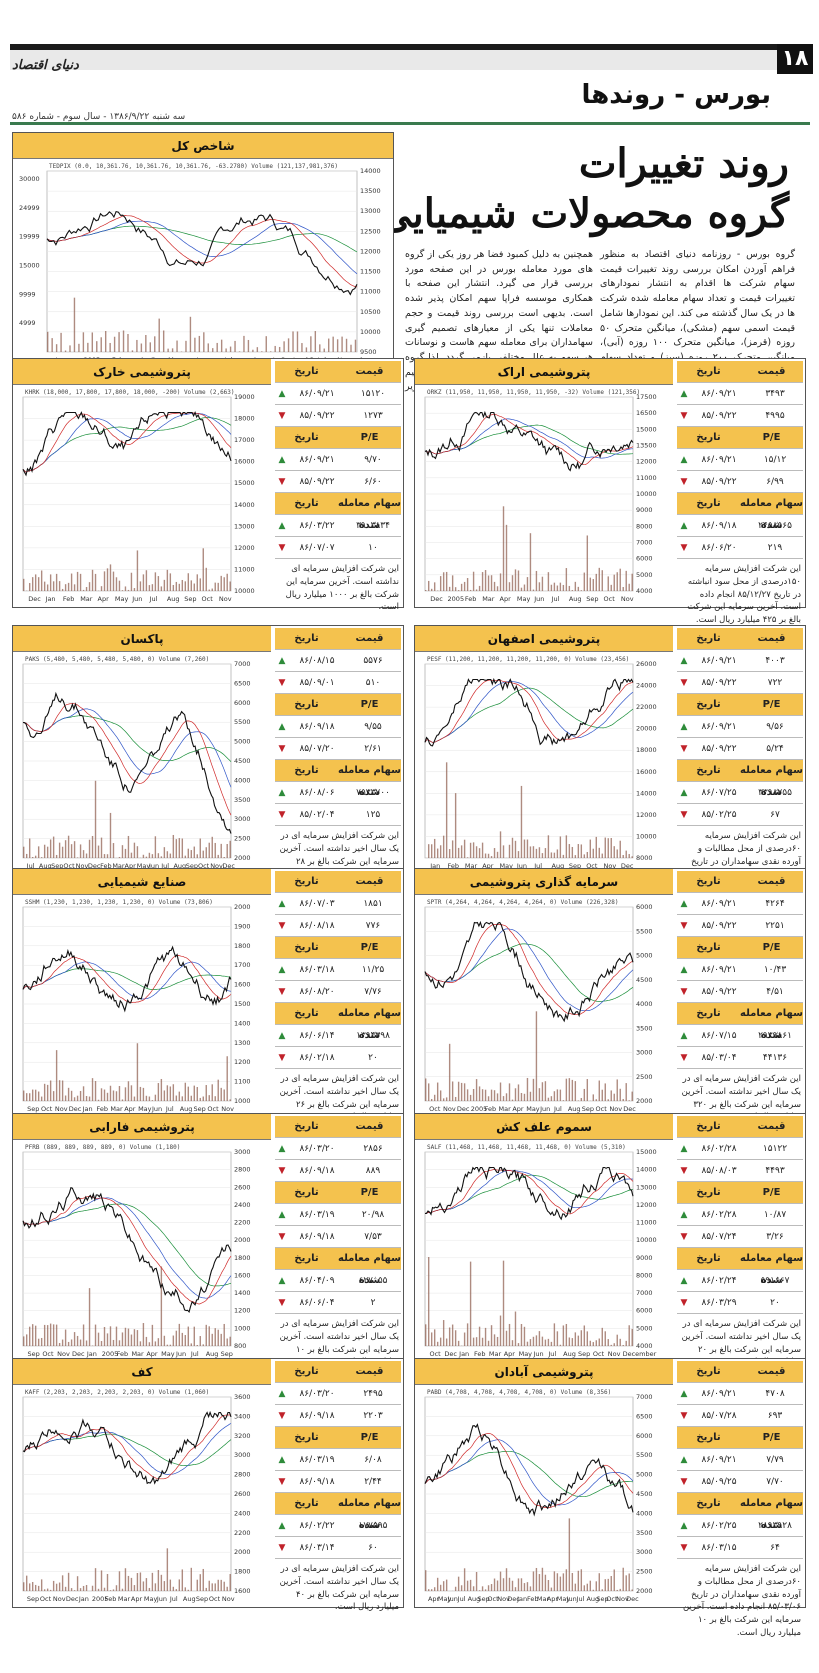  Describe the element at coordinates (242, 1223) in the screenshot. I see `price-tick-label: 2200` at that location.